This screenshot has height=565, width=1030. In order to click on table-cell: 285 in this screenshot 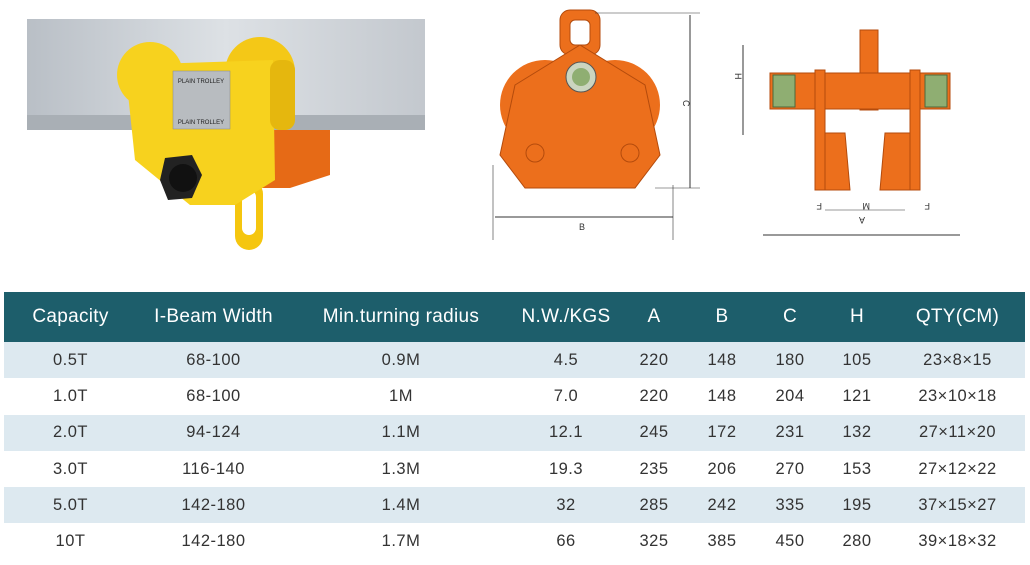, I will do `click(654, 505)`.